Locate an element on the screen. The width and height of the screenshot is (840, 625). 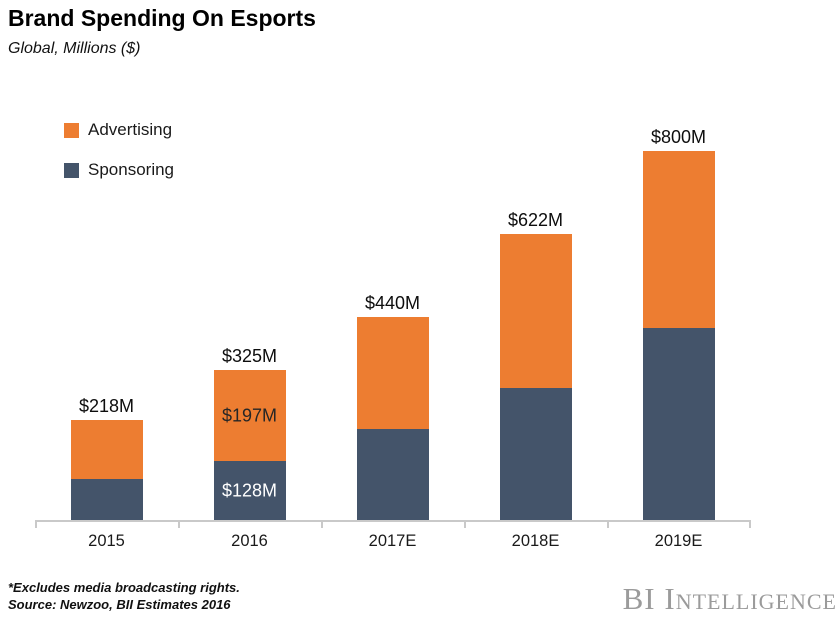
x-axis-label-2015: 2015 is located at coordinates (106, 541).